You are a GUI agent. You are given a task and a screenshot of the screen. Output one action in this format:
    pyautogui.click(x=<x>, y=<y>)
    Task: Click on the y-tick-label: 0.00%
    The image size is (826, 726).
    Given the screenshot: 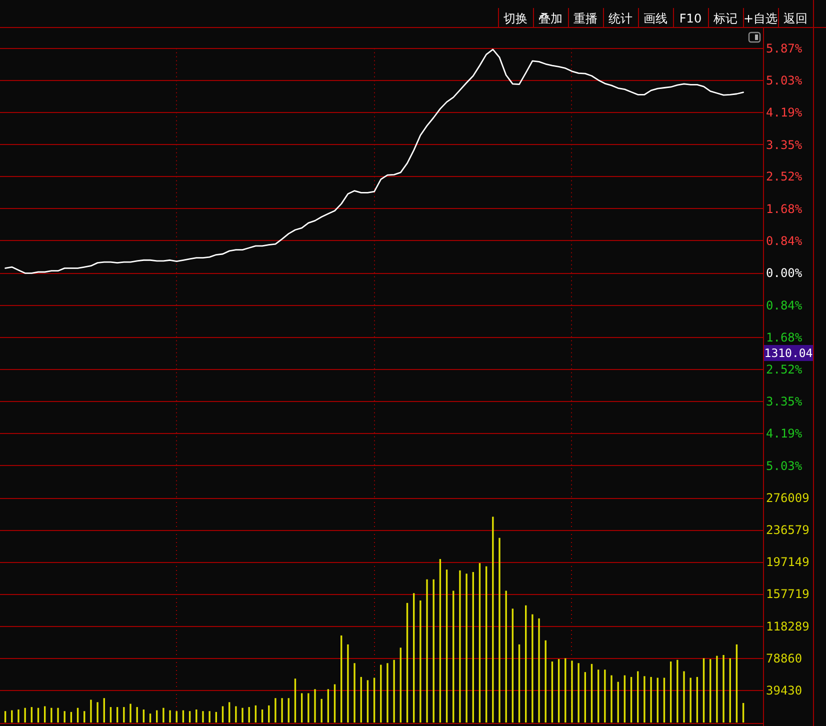 What is the action you would take?
    pyautogui.click(x=784, y=273)
    